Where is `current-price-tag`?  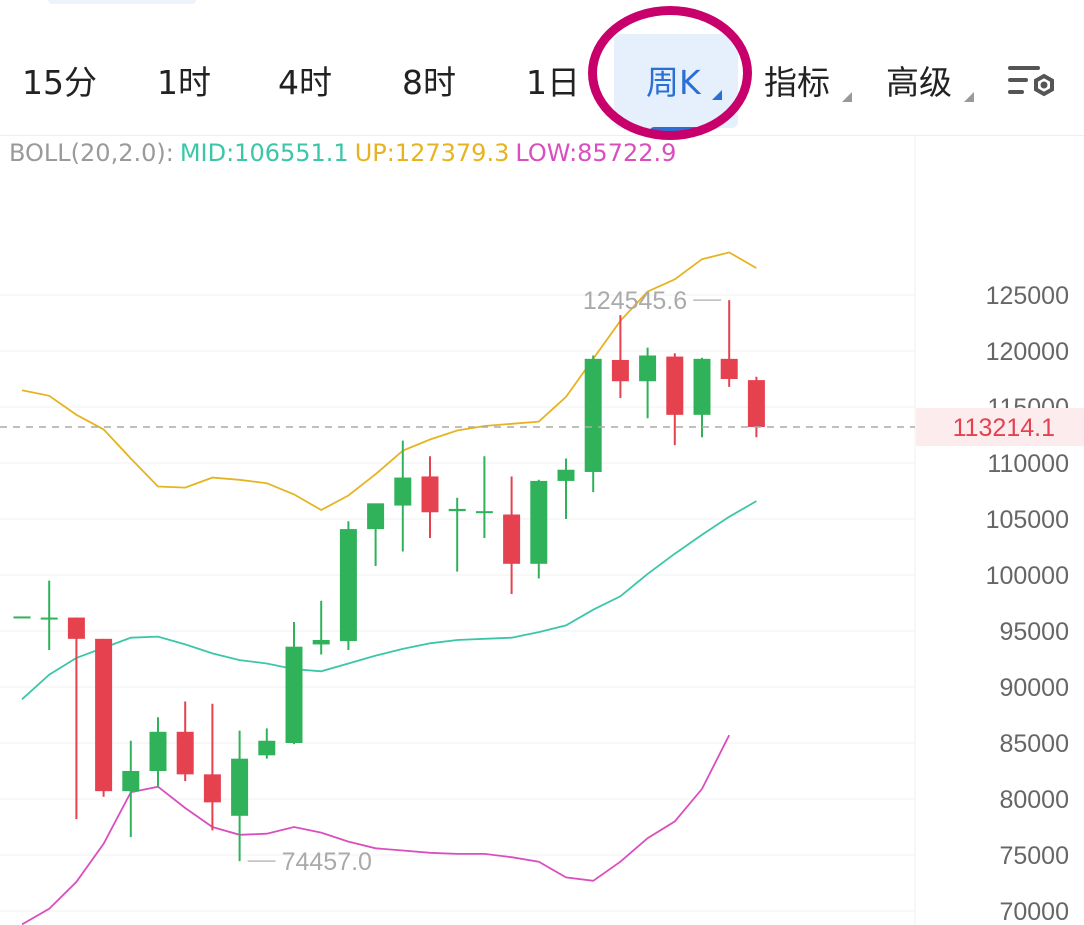
current-price-tag is located at coordinates (1000, 427).